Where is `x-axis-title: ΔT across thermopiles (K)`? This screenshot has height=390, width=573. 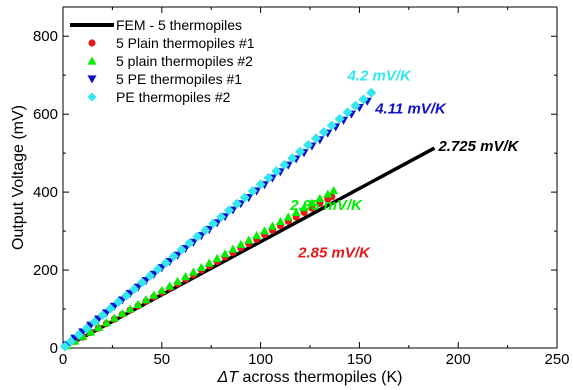
x-axis-title: ΔT across thermopiles (K) is located at coordinates (309, 377).